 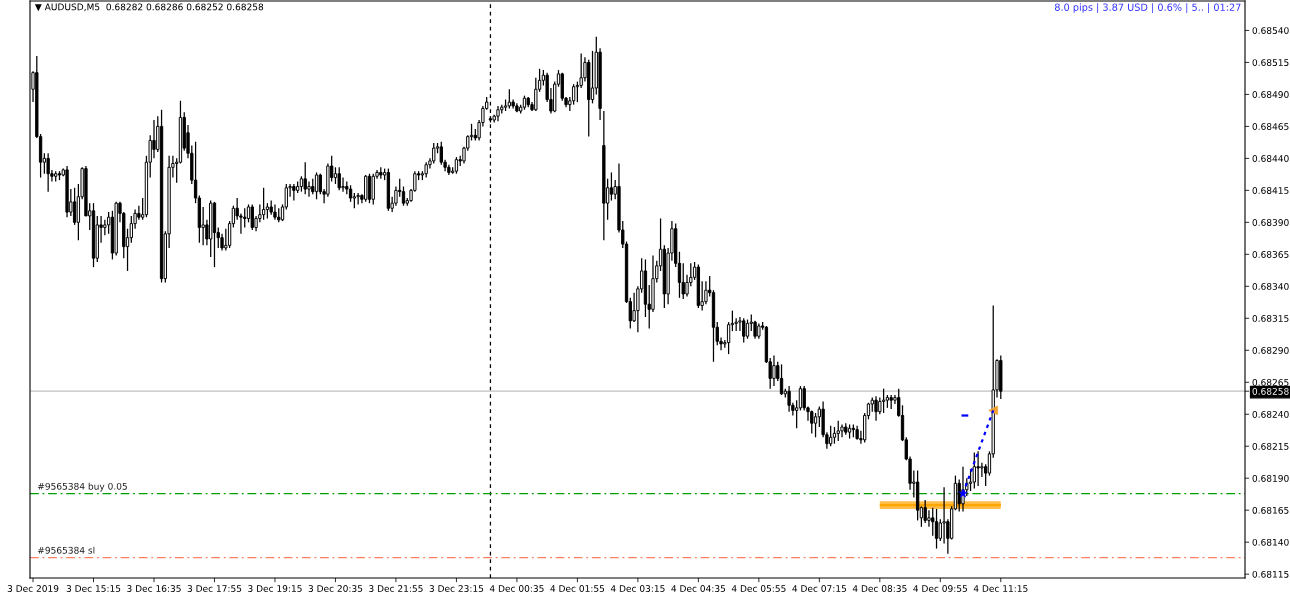 I want to click on y-tick-label: 0.68465, so click(x=1270, y=126).